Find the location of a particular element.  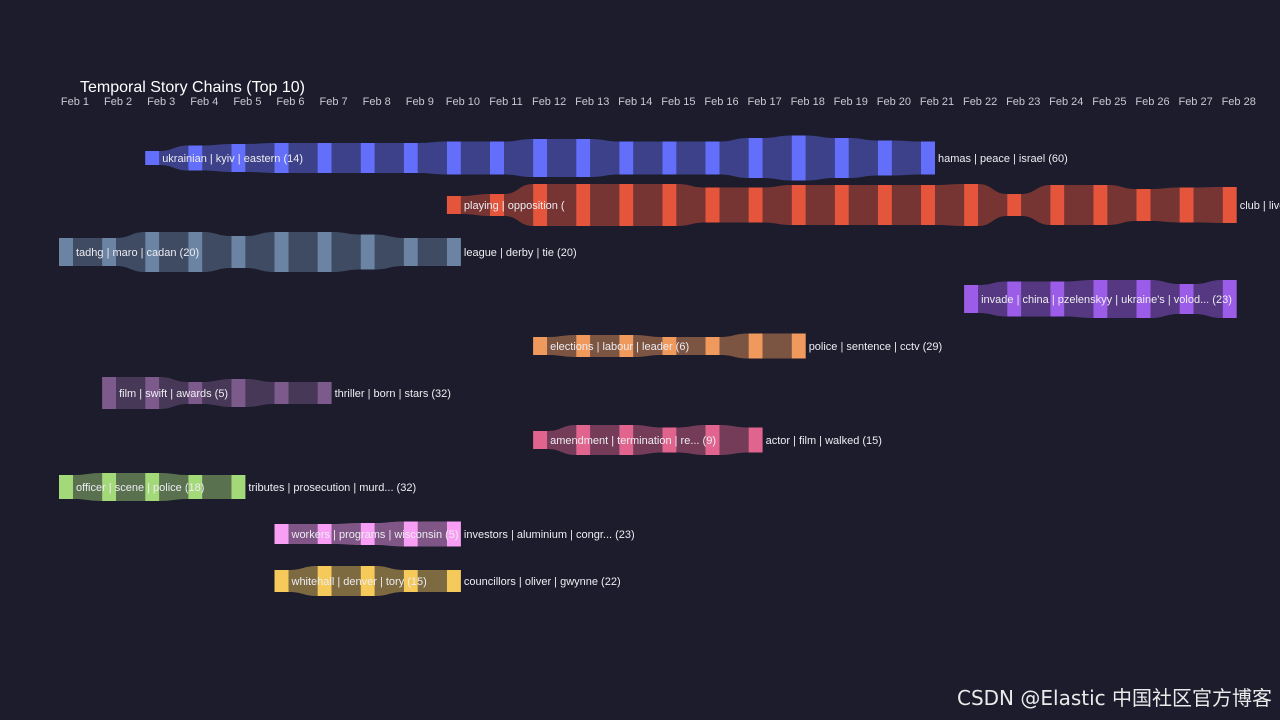

chain-8-flow is located at coordinates (131, 487).